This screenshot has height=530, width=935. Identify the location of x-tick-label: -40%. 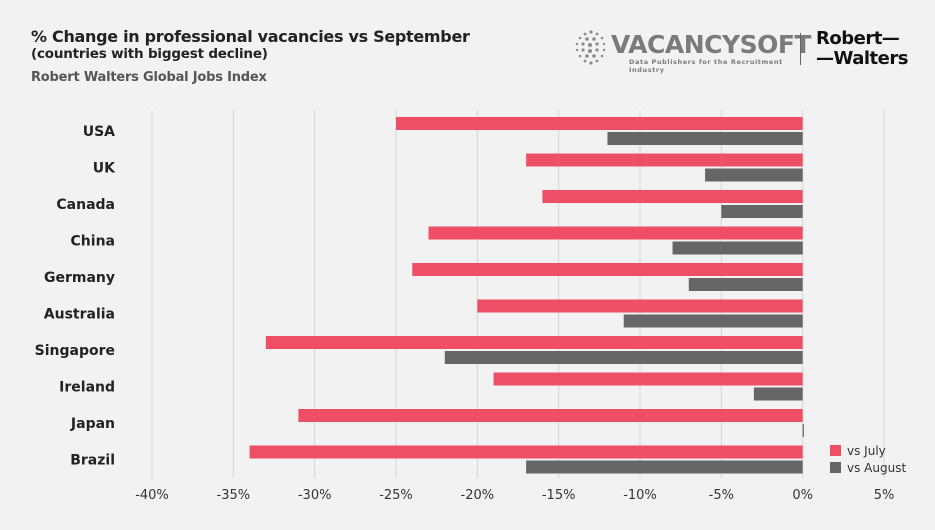
(152, 495).